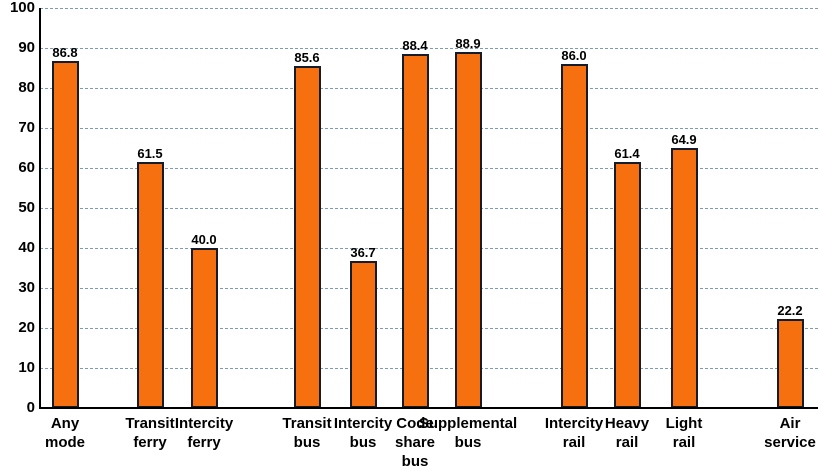  What do you see at coordinates (26, 367) in the screenshot?
I see `y-tick-label-10: 10` at bounding box center [26, 367].